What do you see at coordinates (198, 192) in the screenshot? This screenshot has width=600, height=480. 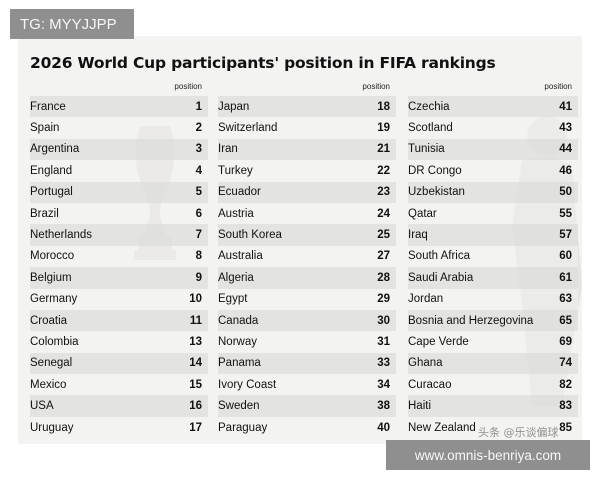 I see `fifa-position: 5` at bounding box center [198, 192].